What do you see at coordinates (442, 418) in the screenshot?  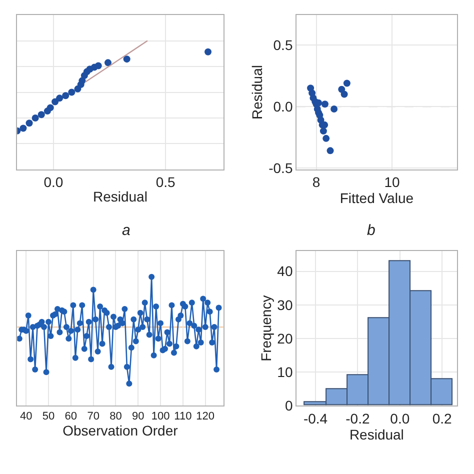 I see `x-tick-label: 0.2` at bounding box center [442, 418].